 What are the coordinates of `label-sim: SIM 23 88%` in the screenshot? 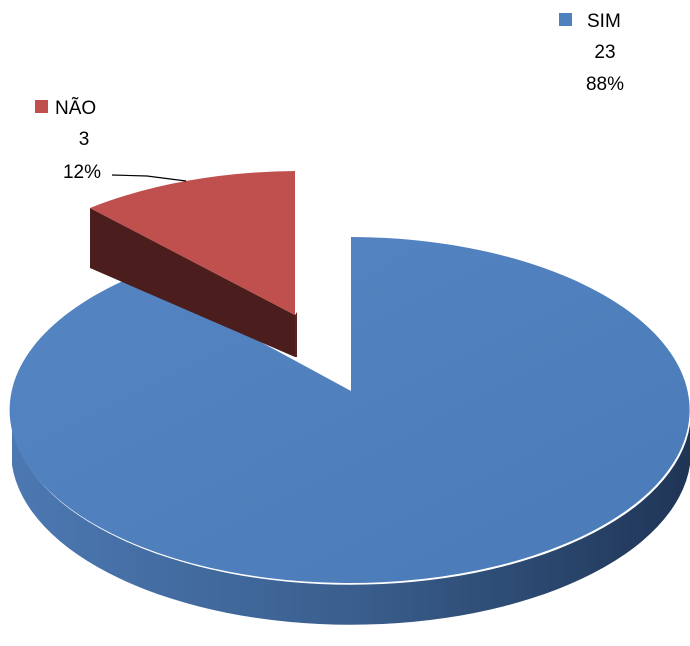 It's located at (591, 53).